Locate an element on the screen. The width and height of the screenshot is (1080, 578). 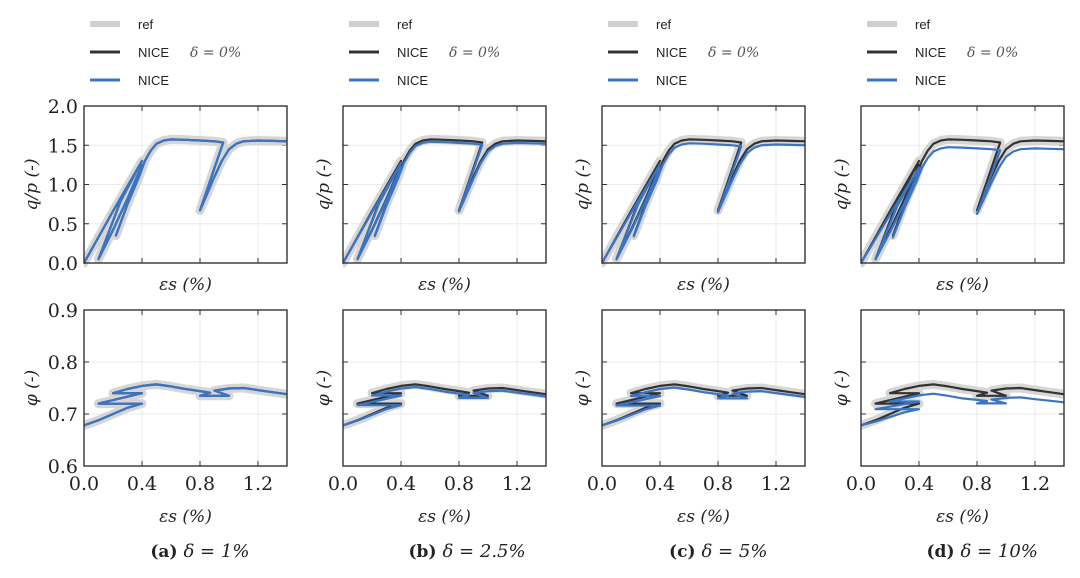
y-tick-label: 0.8 is located at coordinates (63, 363).